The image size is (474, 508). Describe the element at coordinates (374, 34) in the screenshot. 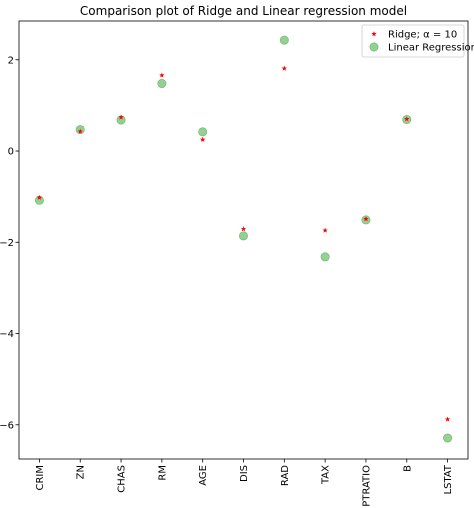

I see `legend-ridge-marker` at that location.